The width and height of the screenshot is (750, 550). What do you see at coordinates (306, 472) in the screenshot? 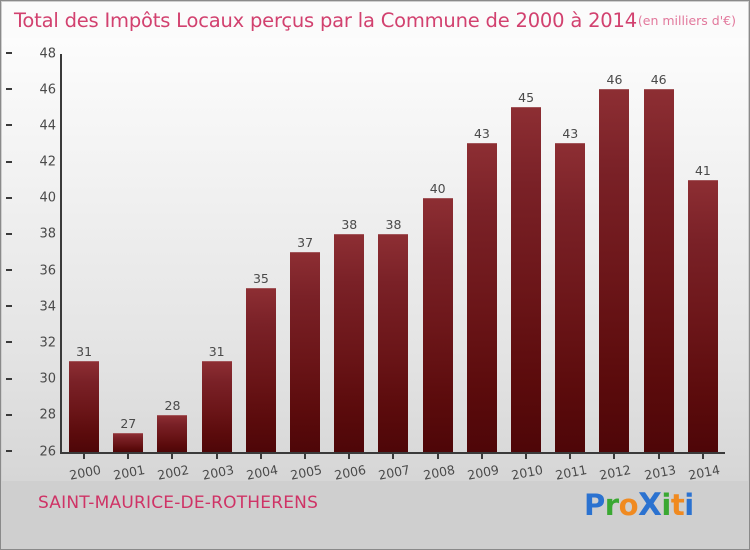
I see `x-axis-tick-label: 2005` at bounding box center [306, 472].